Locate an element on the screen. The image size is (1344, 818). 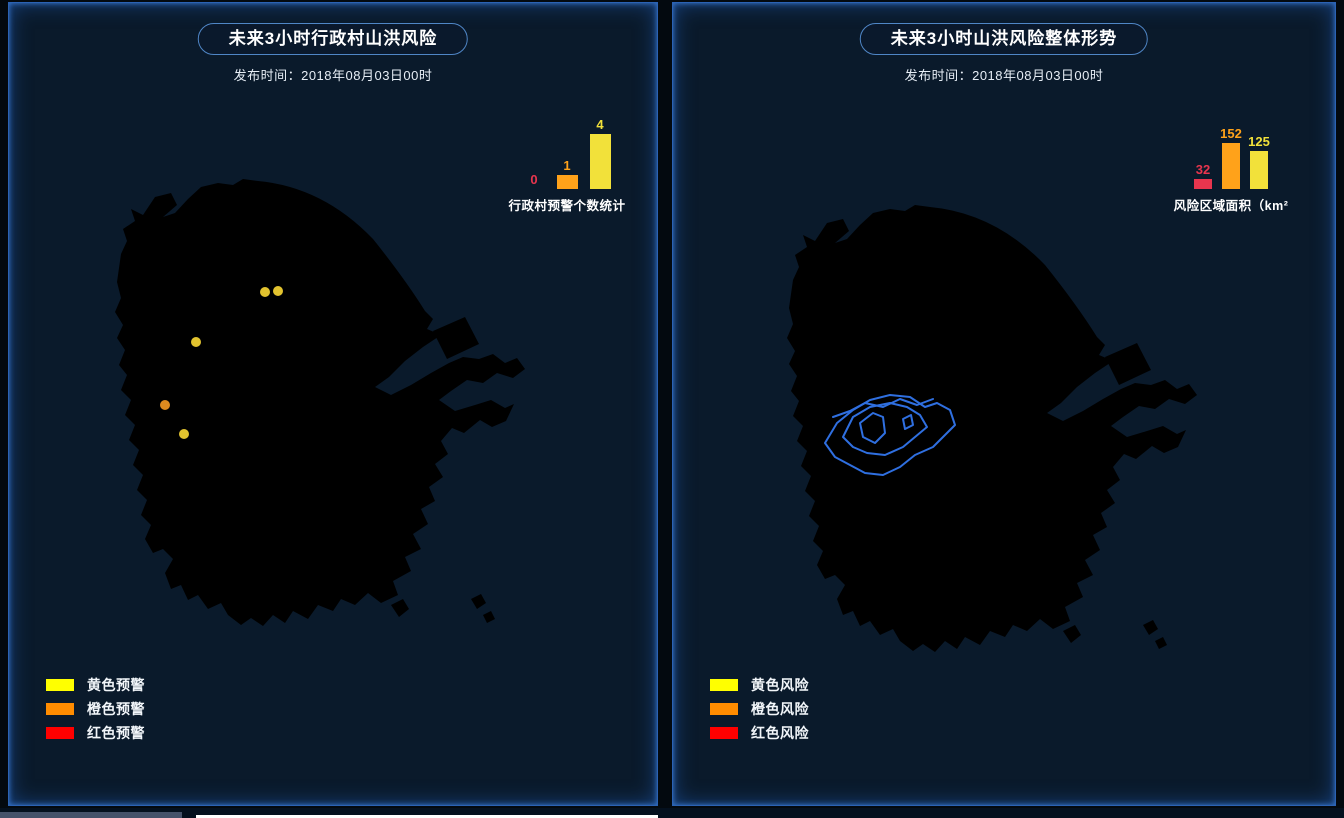
panel-title: 未来3小时山洪风险整体形势 is located at coordinates (1004, 38).